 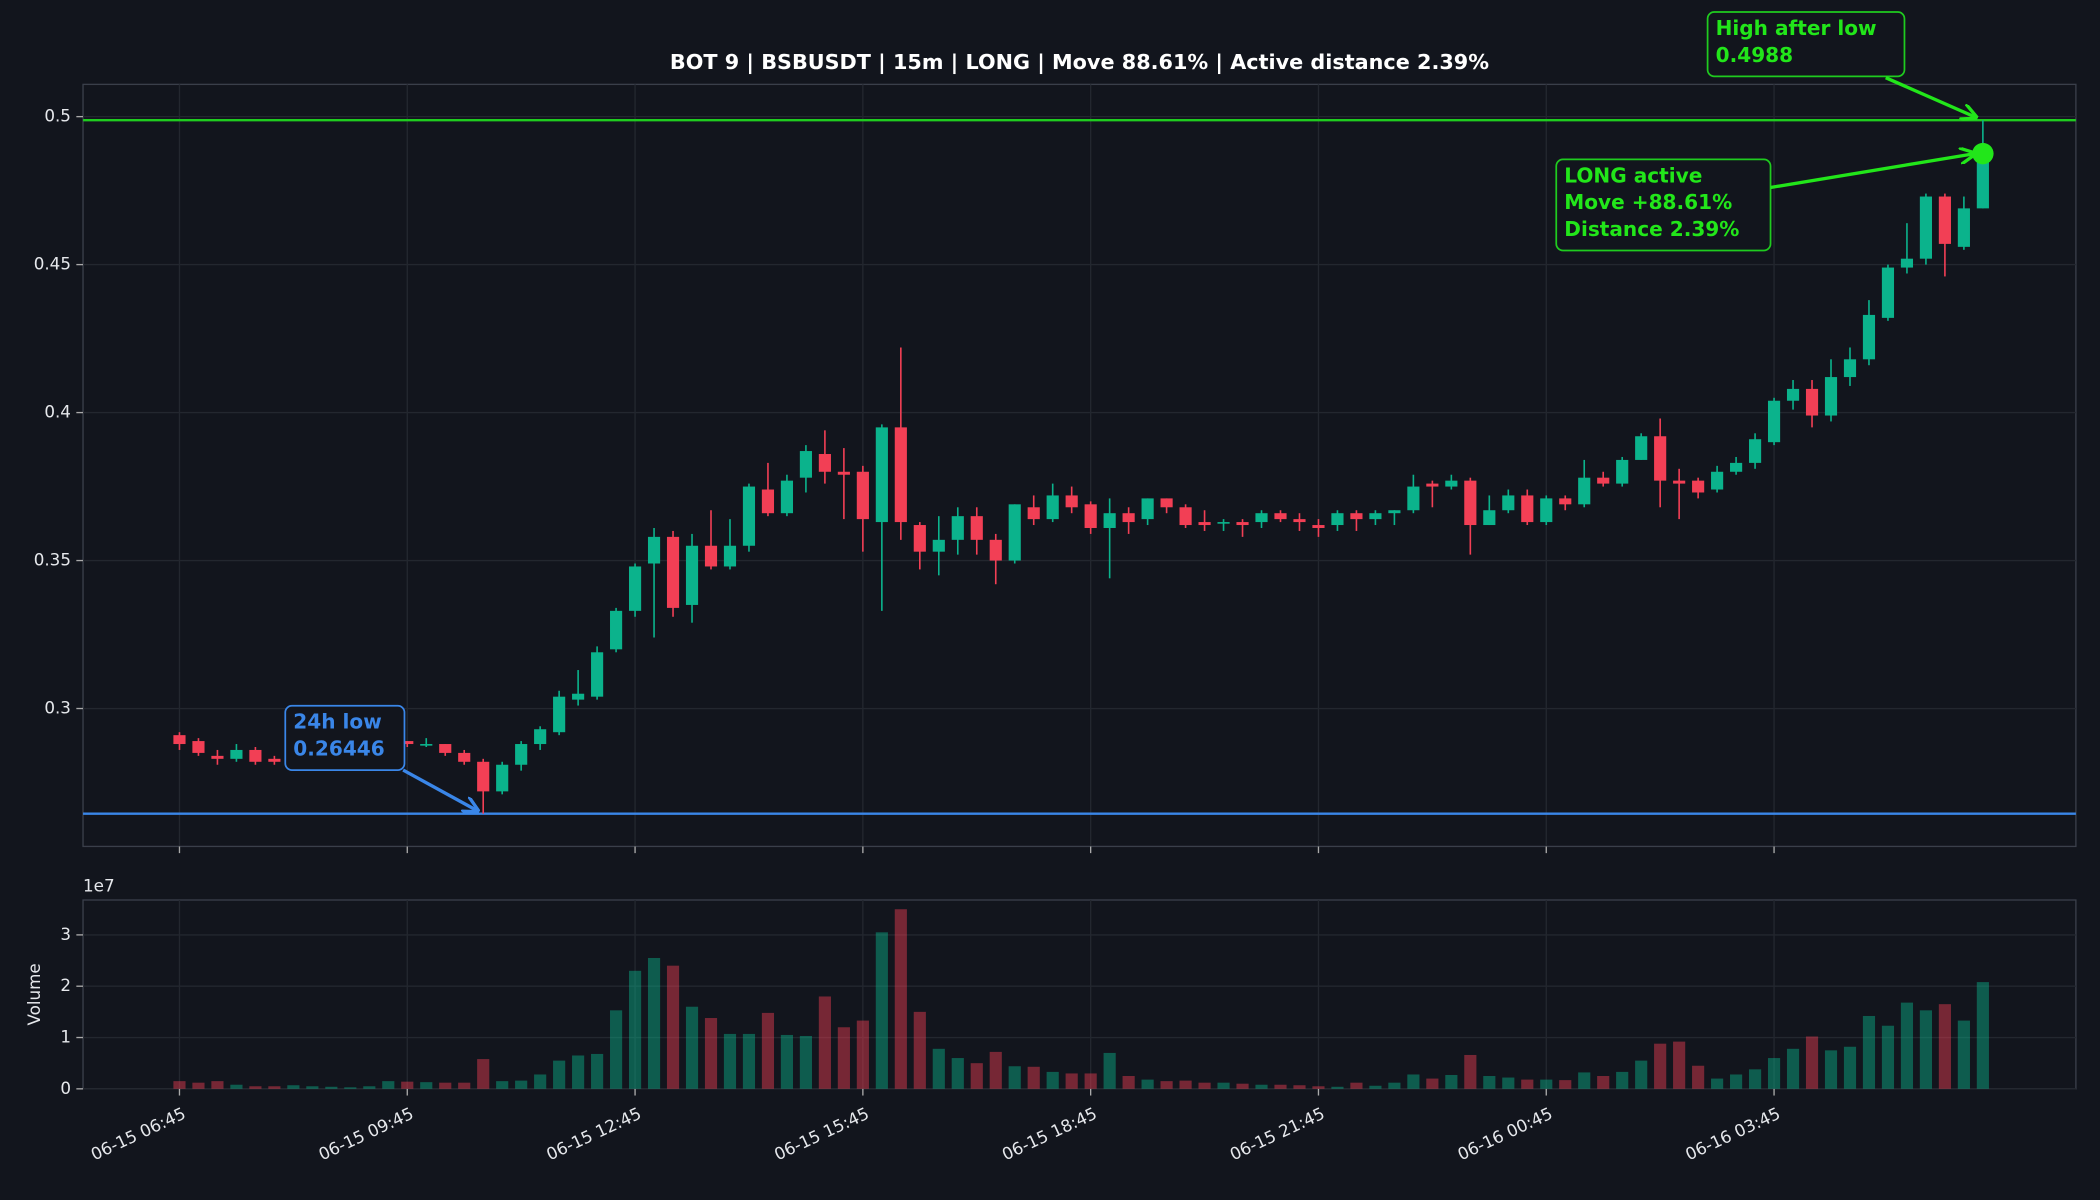 I want to click on y-tick-label: 0.35, so click(x=52, y=560).